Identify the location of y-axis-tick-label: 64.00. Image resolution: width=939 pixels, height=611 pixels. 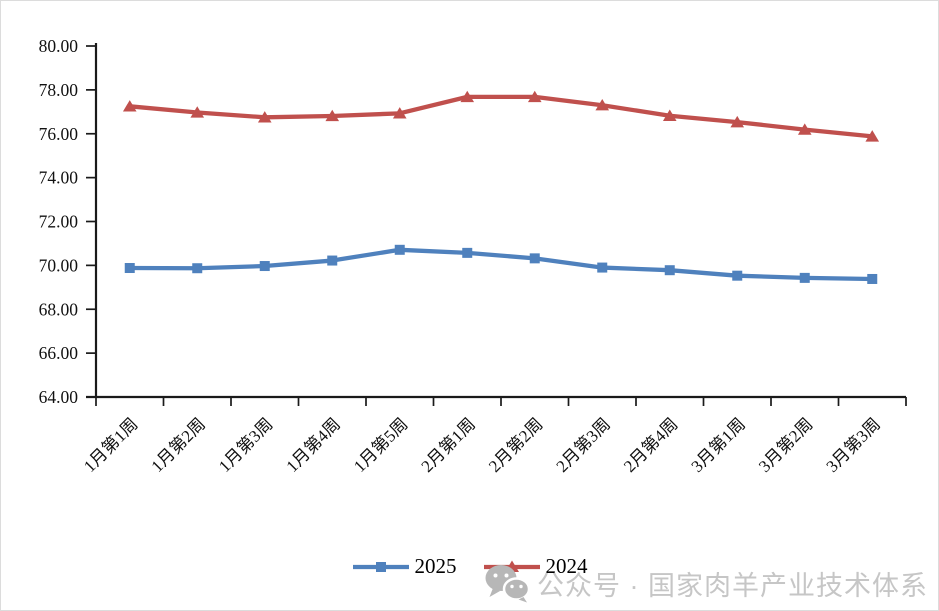
(59, 397).